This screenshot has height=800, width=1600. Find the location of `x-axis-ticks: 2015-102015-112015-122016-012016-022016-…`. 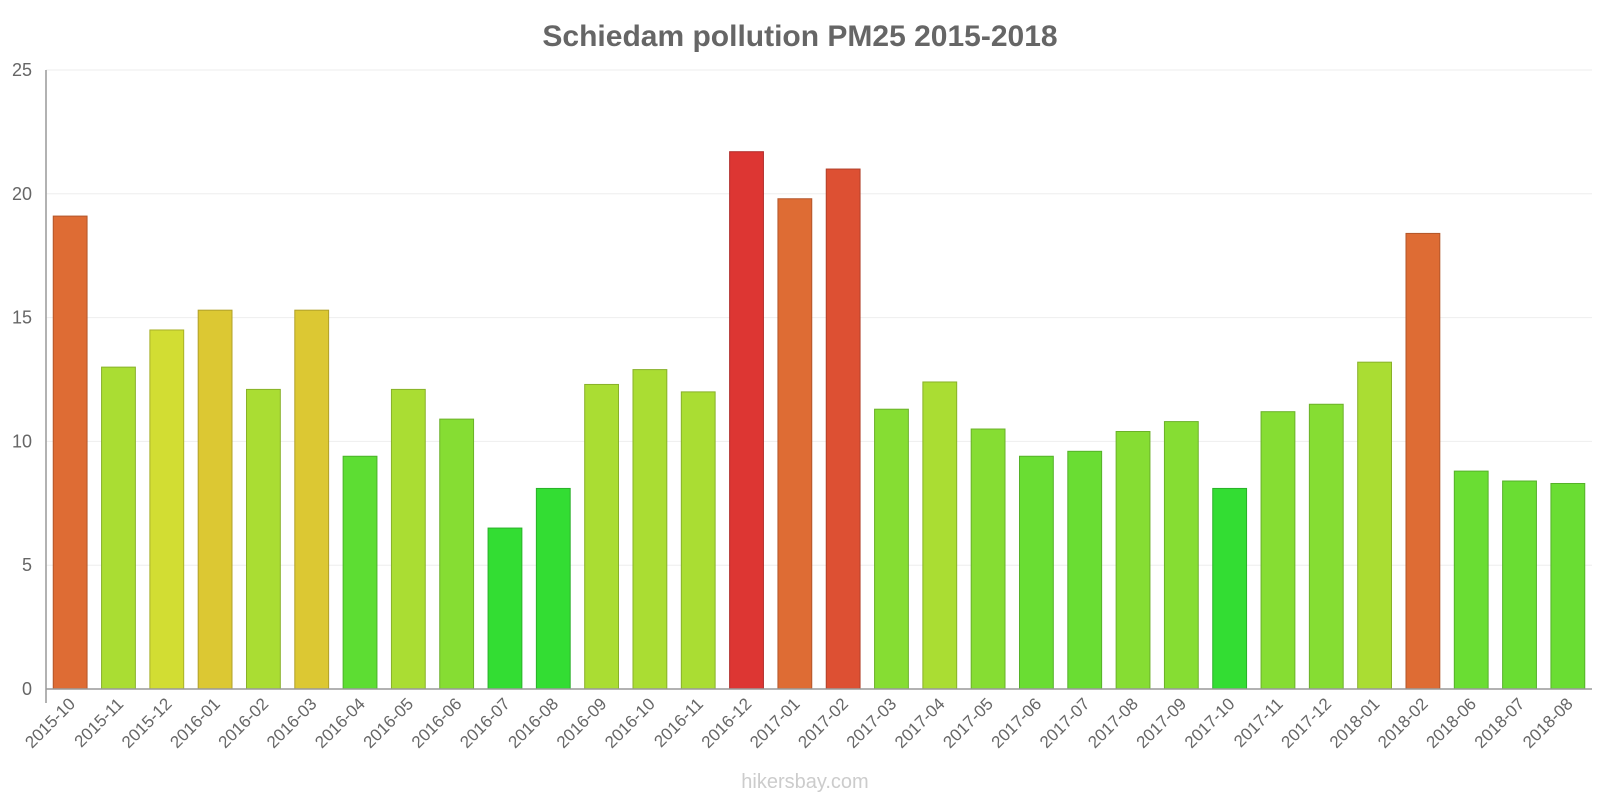

x-axis-ticks: 2015-102015-112015-122016-012016-022016-… is located at coordinates (798, 723).